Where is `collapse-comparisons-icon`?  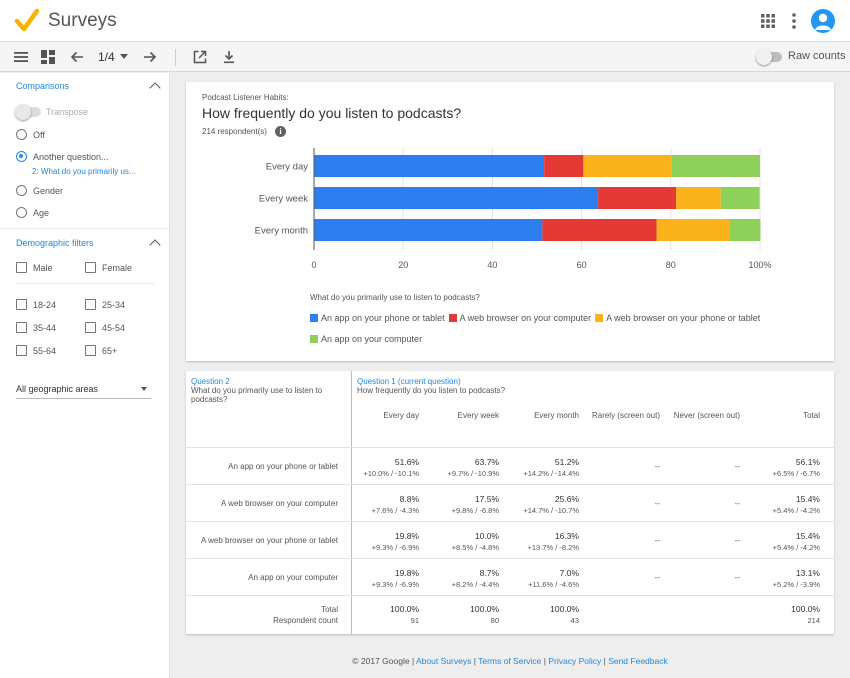
collapse-comparisons-icon is located at coordinates (155, 88).